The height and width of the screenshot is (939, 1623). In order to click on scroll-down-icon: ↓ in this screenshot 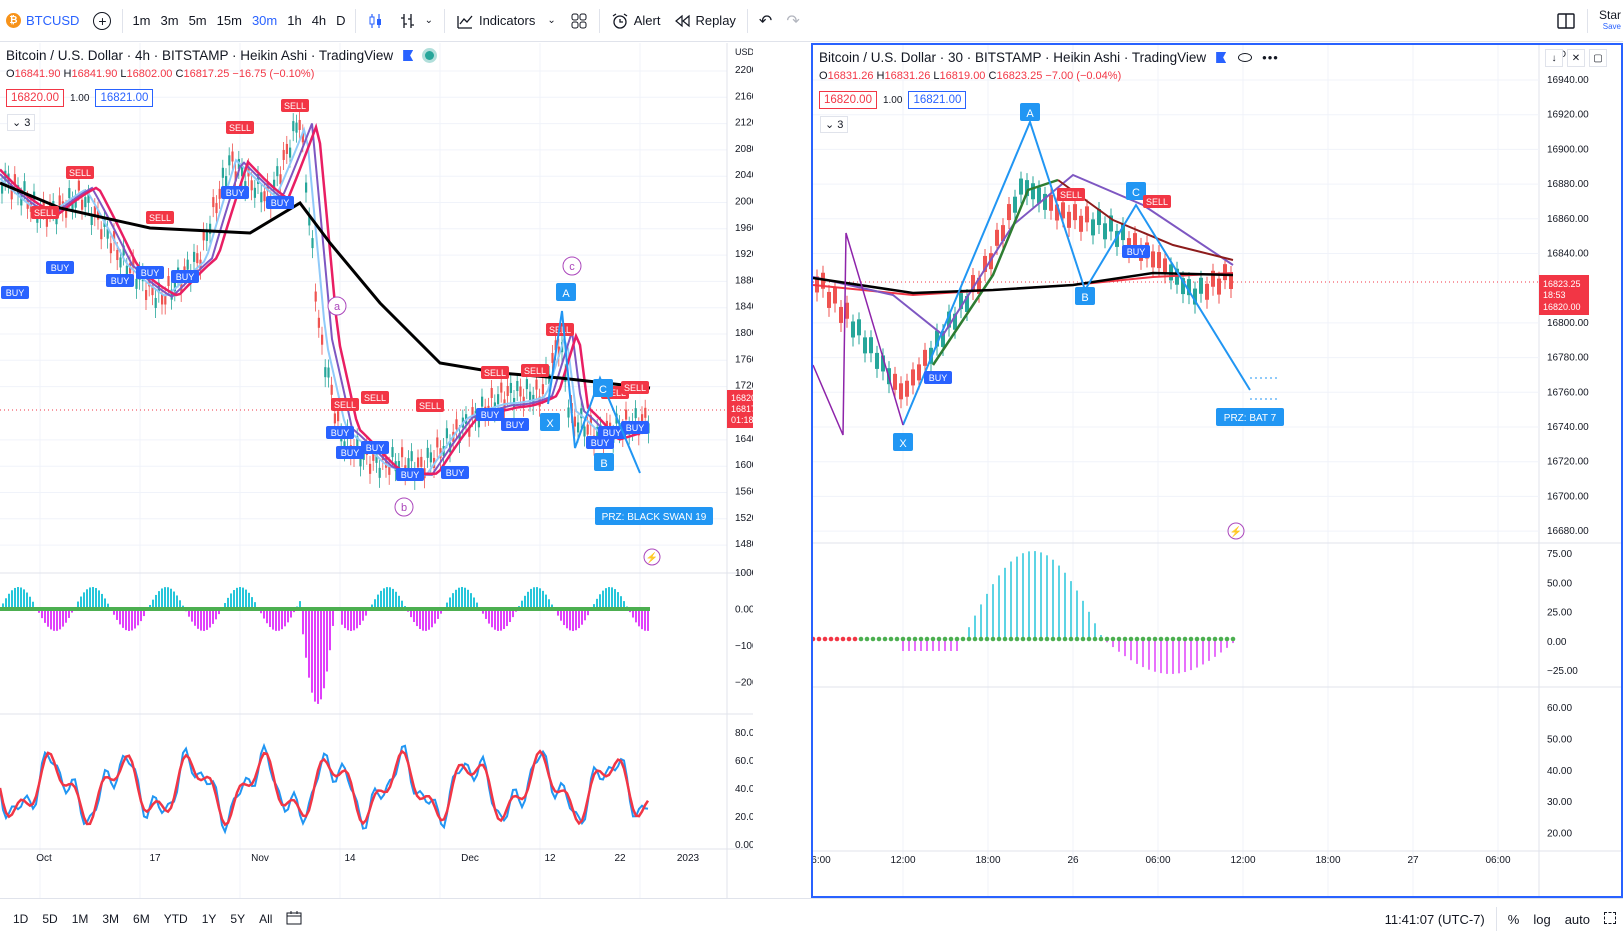, I will do `click(1554, 58)`.